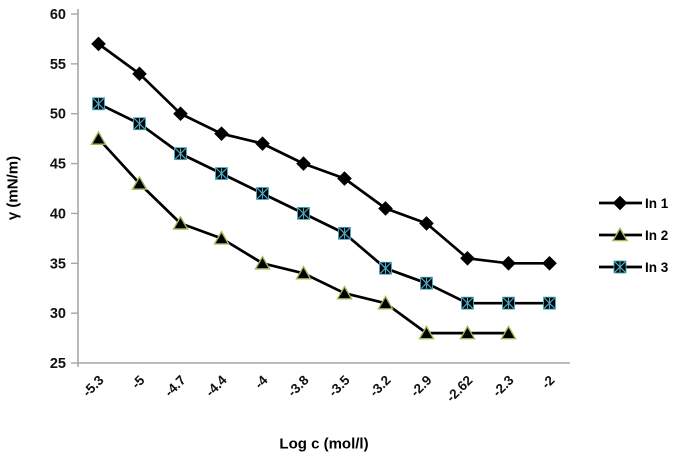 This screenshot has height=462, width=675. What do you see at coordinates (216, 385) in the screenshot?
I see `x-tick-label: -4.4` at bounding box center [216, 385].